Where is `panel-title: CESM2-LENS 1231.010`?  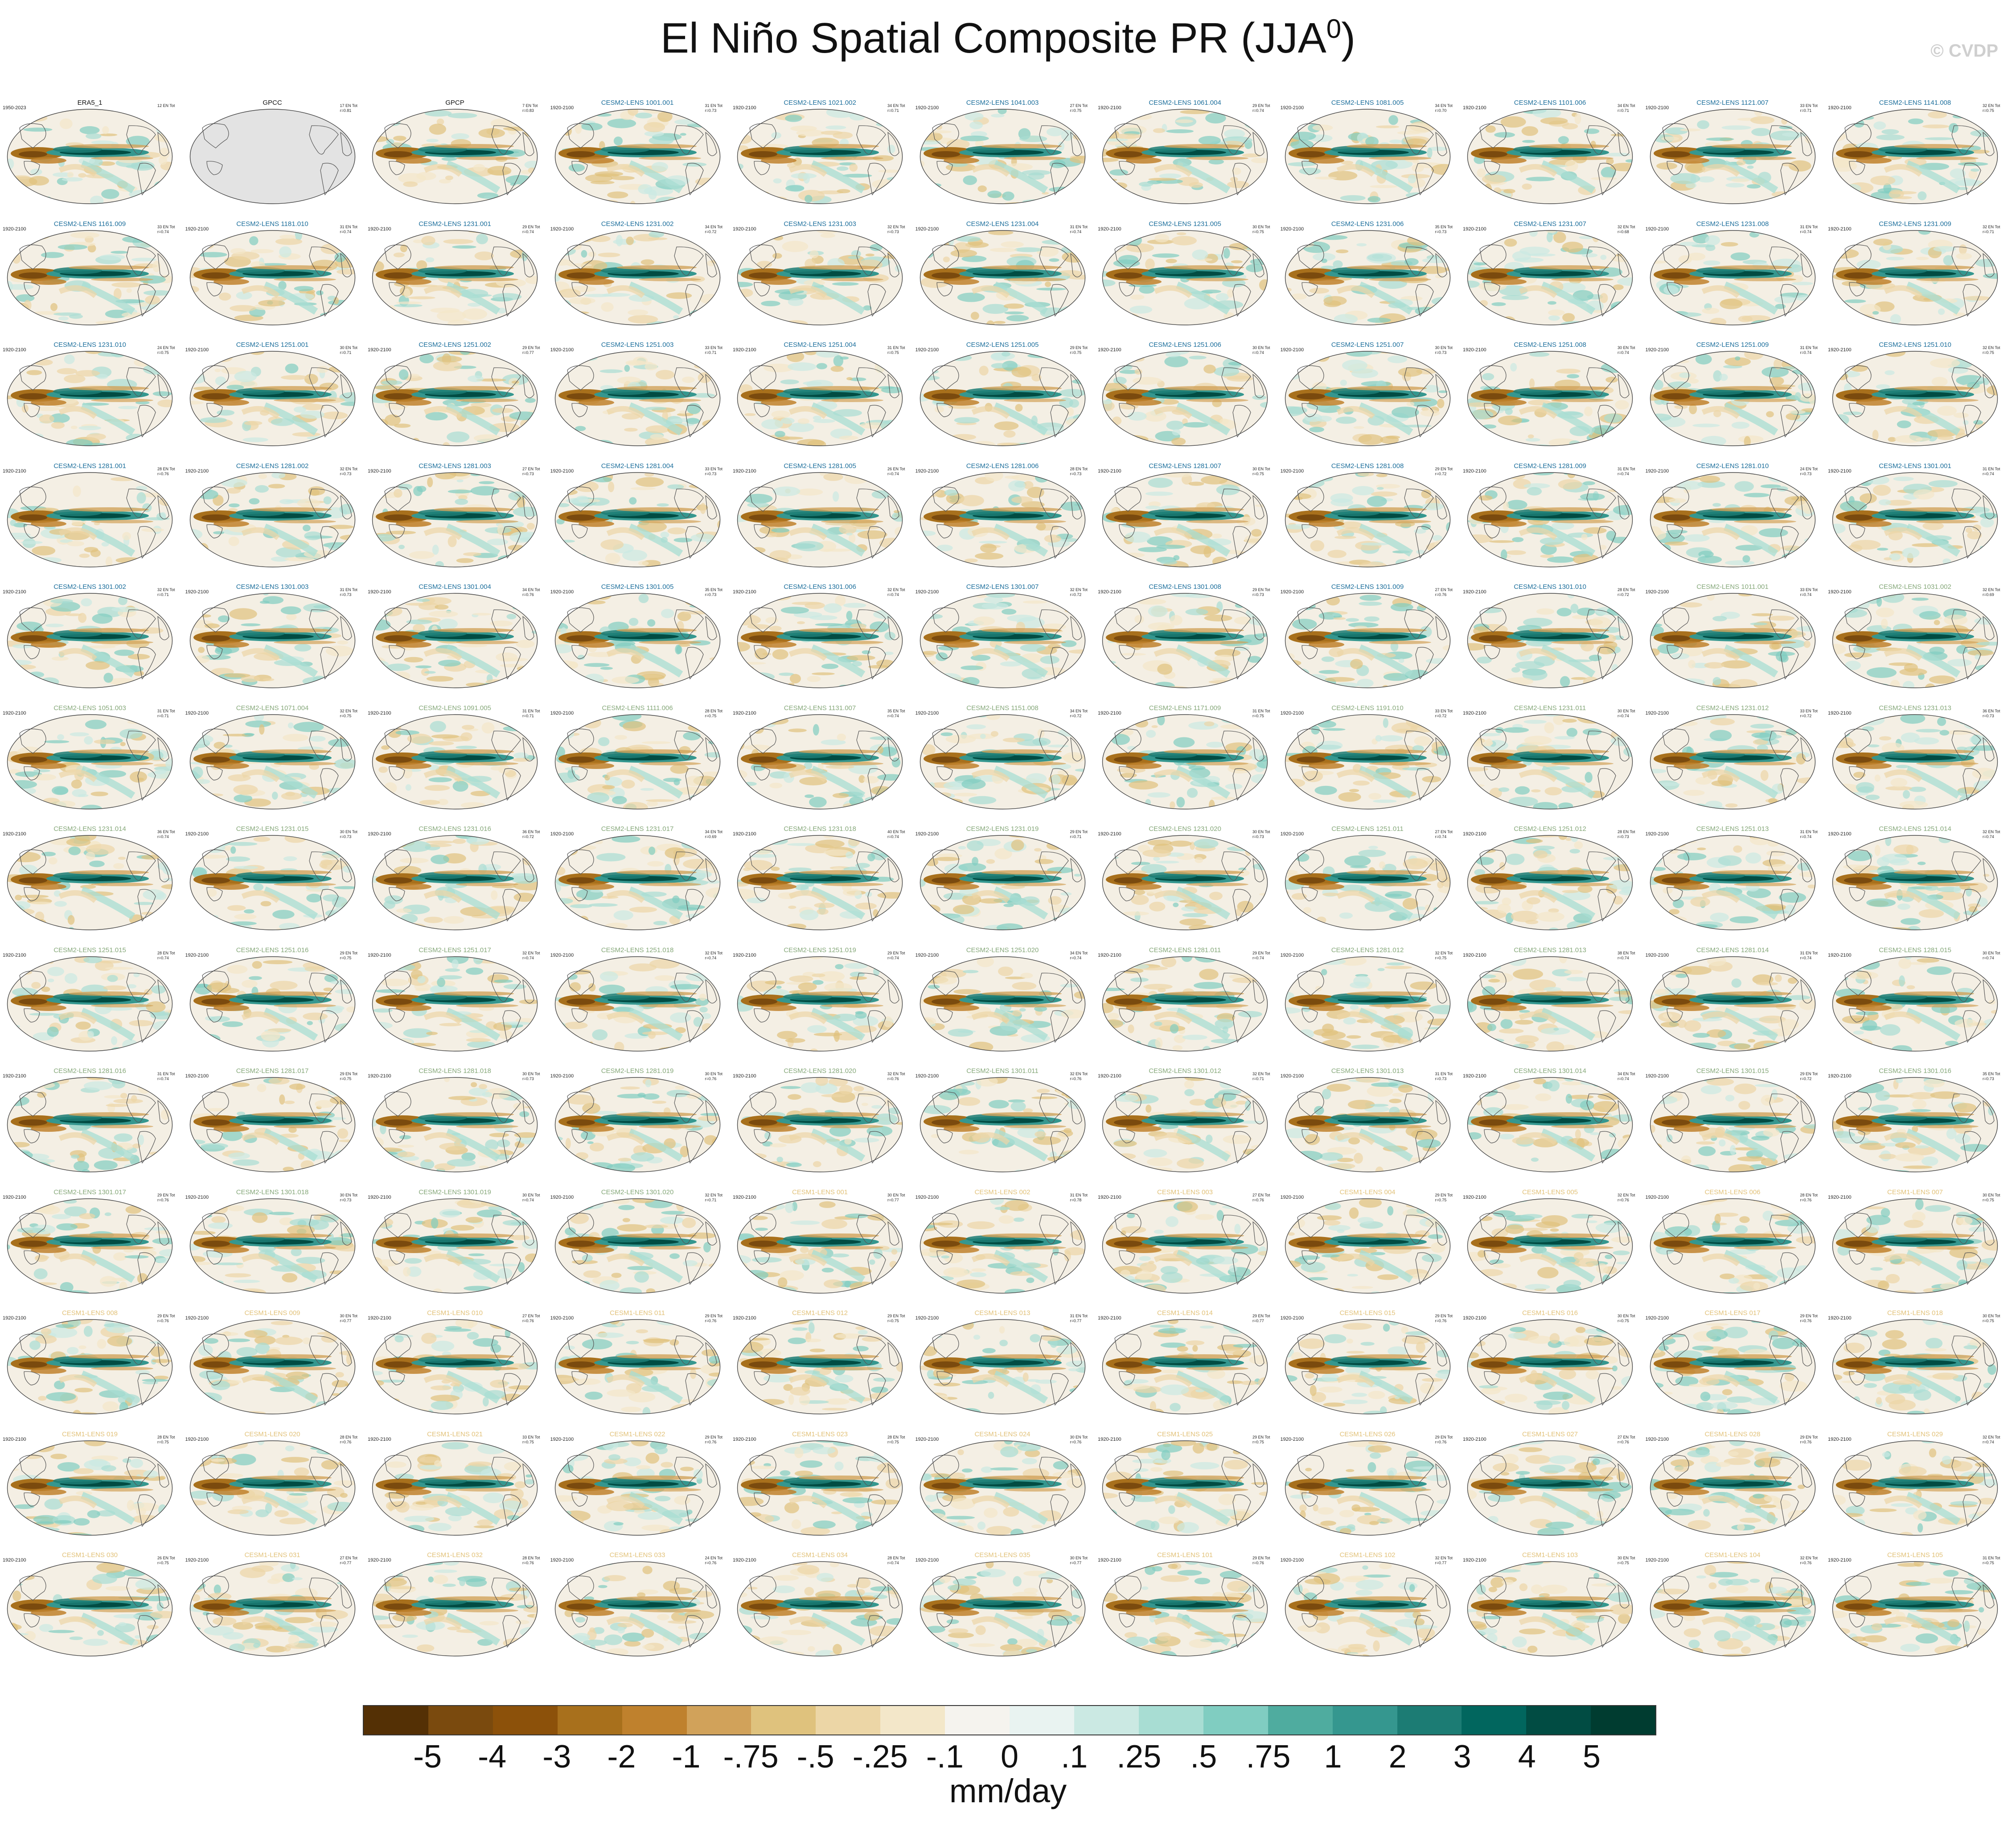
panel-title: CESM2-LENS 1231.010 is located at coordinates (90, 345).